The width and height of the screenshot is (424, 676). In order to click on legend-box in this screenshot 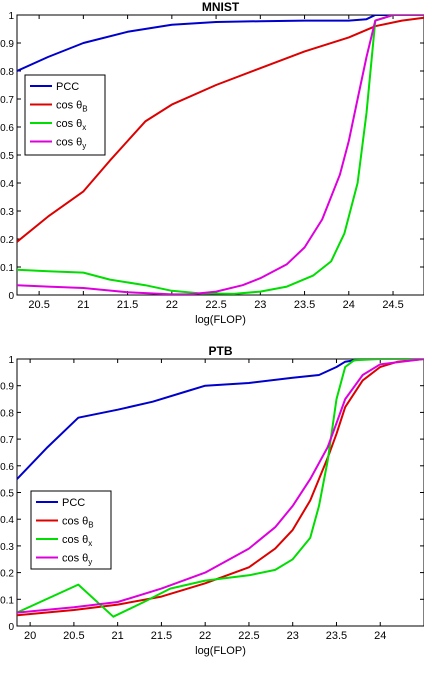, I will do `click(71, 530)`.